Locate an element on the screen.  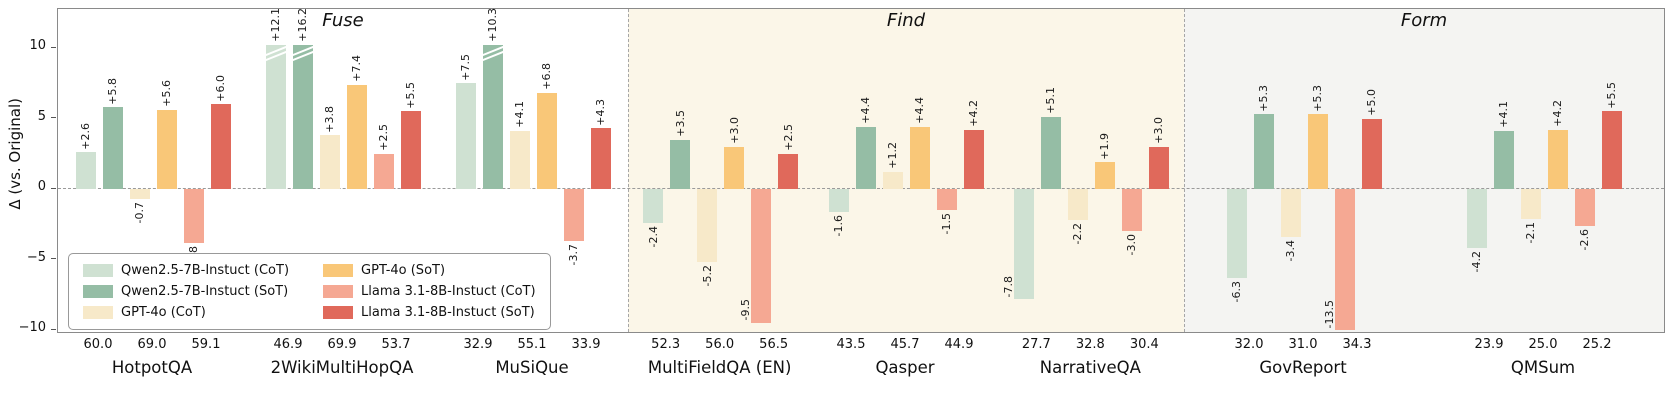
legend-item: Llama 3.1-8B-Instuct (SoT) is located at coordinates (429, 312).